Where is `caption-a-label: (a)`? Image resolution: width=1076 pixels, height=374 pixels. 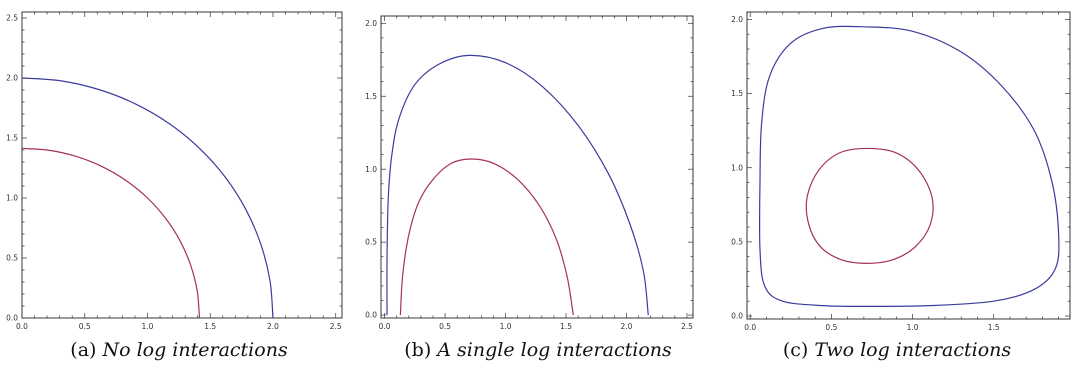
caption-a-label: (a) is located at coordinates (83, 350).